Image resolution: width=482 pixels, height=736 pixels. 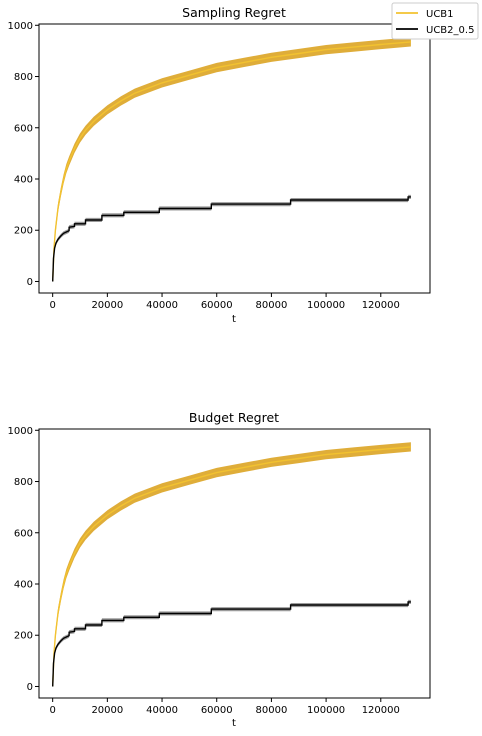 I want to click on legend-label-ucb1: UCB1, so click(x=440, y=14).